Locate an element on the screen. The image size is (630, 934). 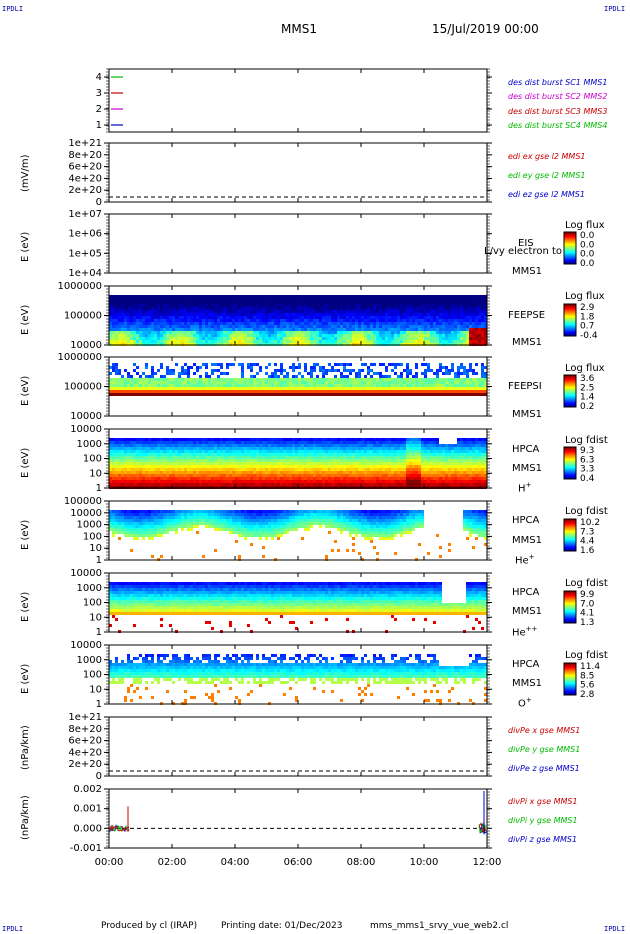
colorbar-cell is located at coordinates (570, 316).